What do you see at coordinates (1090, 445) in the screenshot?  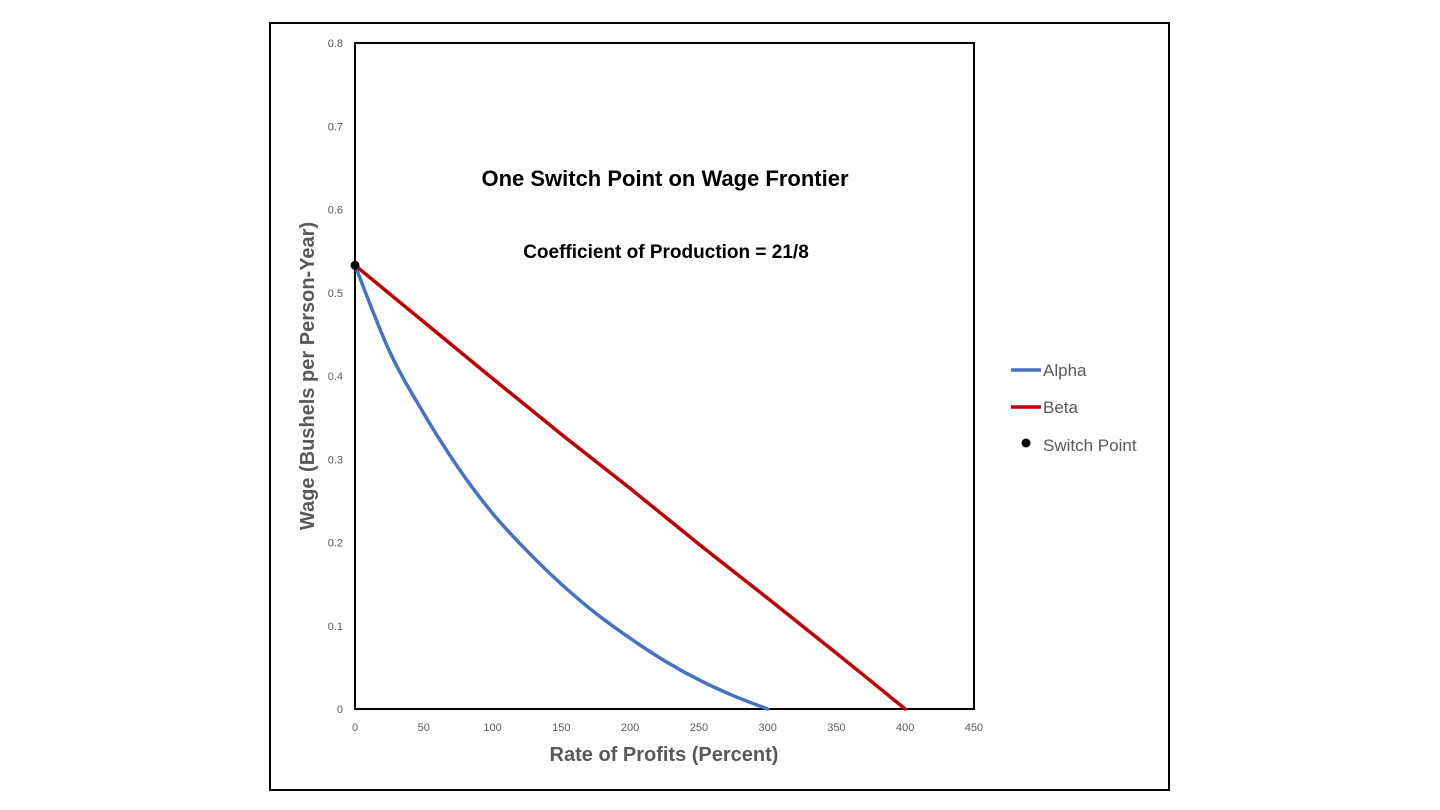 I see `legend-label-switch-point: Switch Point` at bounding box center [1090, 445].